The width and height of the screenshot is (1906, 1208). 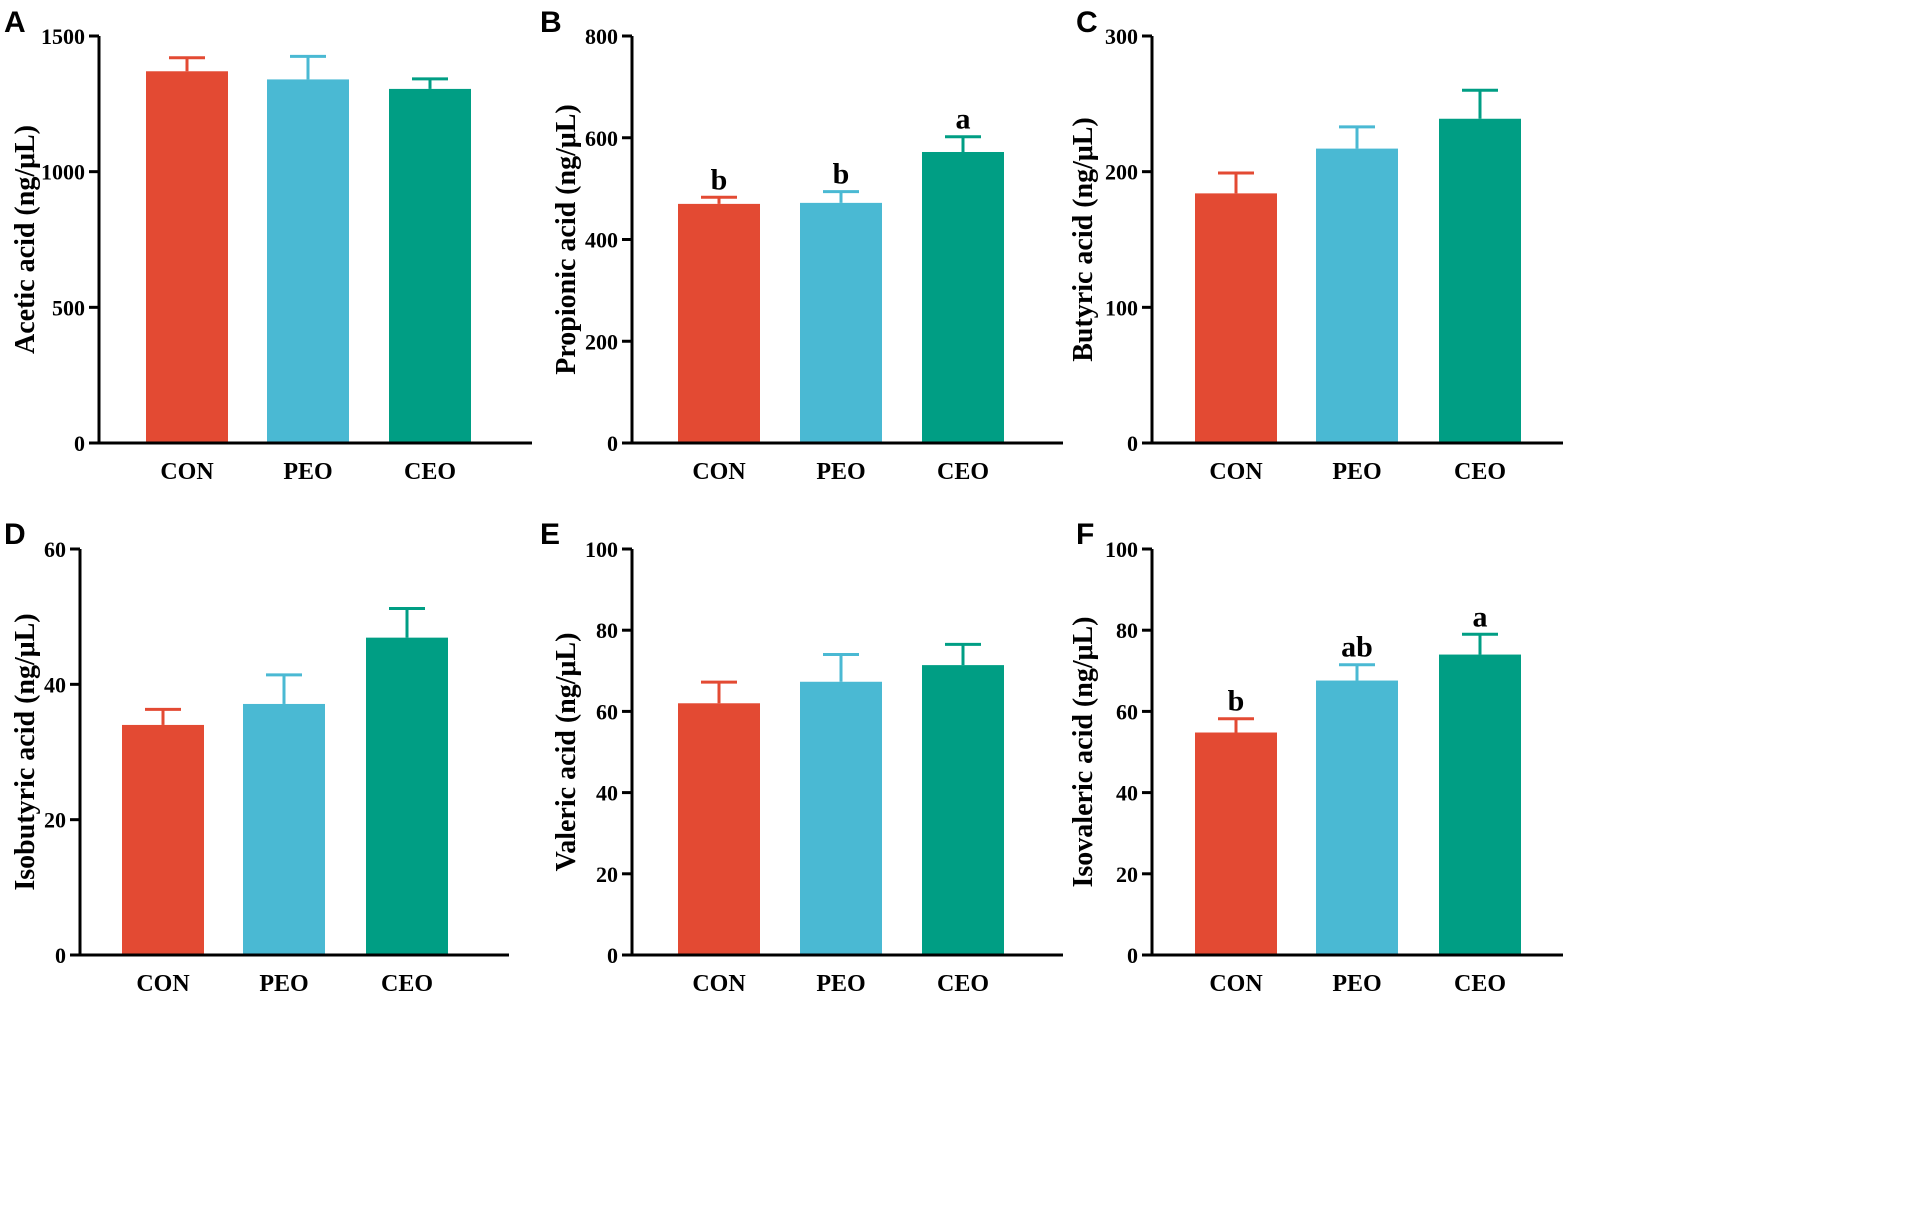 What do you see at coordinates (566, 239) in the screenshot?
I see `y-axis-title: Propionic acid (ng/μL)` at bounding box center [566, 239].